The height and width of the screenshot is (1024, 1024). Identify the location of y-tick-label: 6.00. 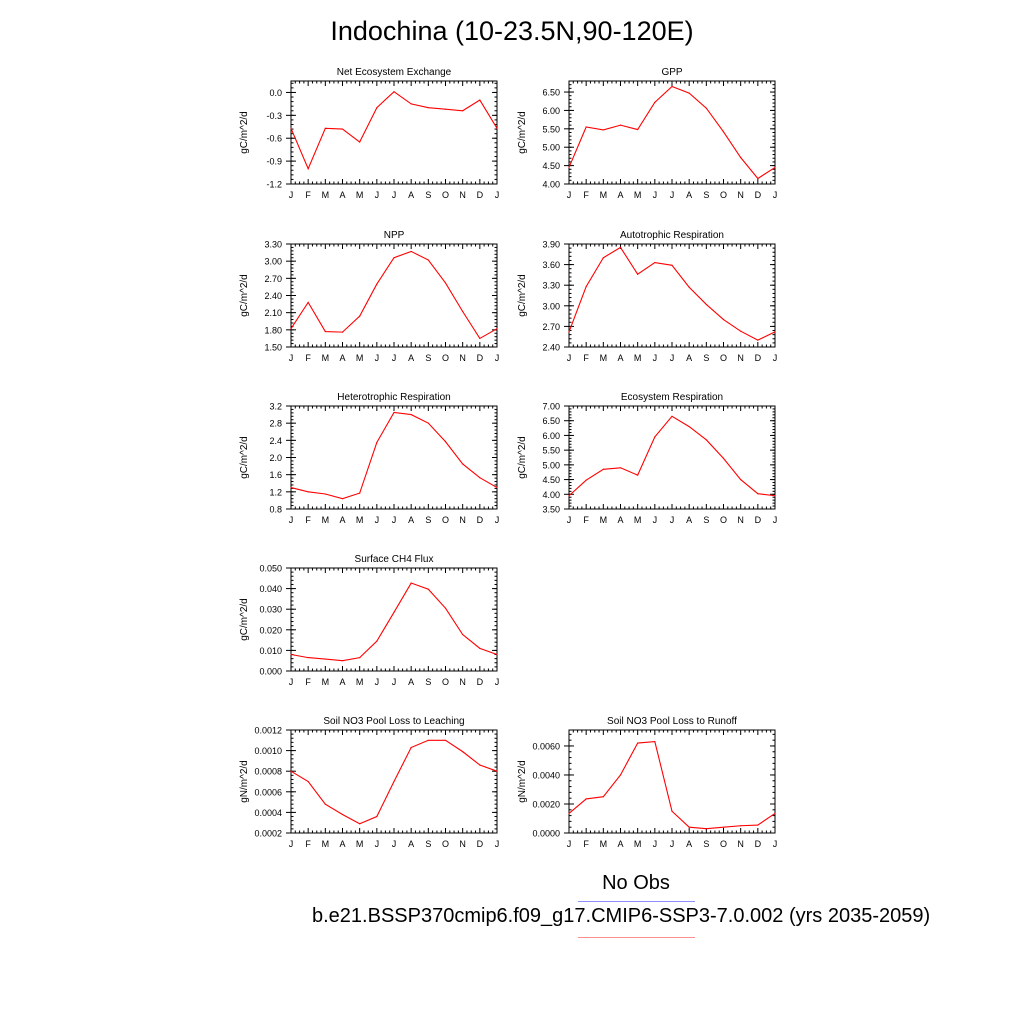
(551, 111).